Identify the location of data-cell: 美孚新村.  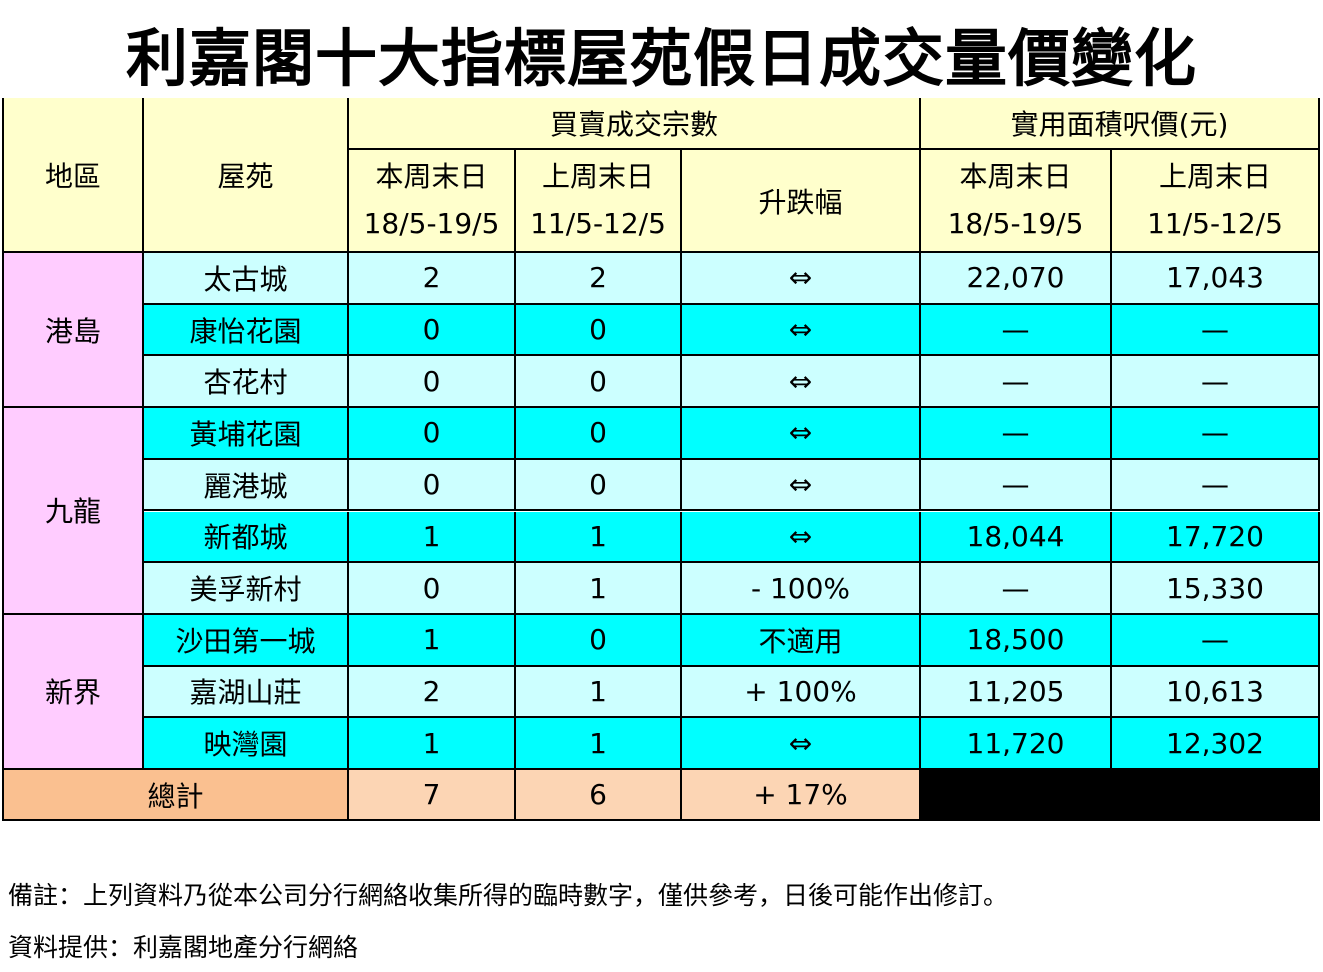
(246, 589).